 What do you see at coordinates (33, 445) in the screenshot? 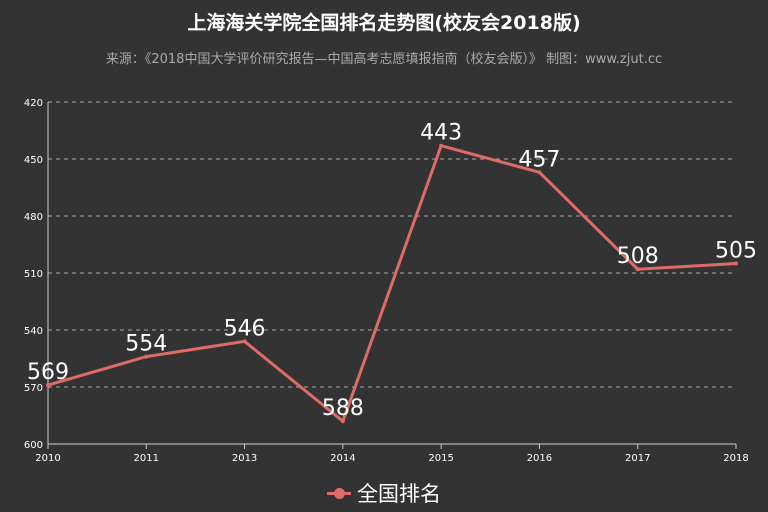
I see `y-tick-label: 600` at bounding box center [33, 445].